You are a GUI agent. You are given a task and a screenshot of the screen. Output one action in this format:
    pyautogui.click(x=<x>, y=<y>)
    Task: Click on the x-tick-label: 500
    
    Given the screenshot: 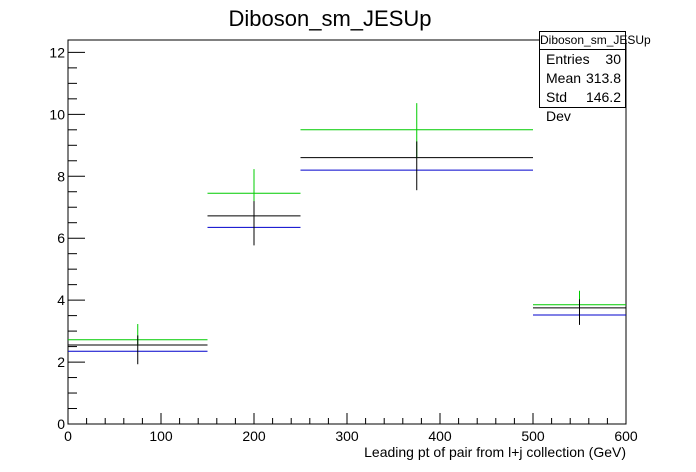 What is the action you would take?
    pyautogui.click(x=533, y=436)
    